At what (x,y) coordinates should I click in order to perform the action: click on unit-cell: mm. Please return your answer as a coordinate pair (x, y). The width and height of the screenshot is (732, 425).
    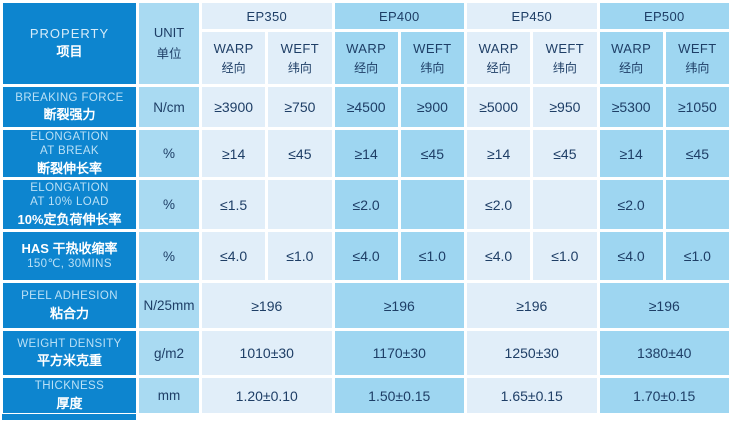
    Looking at the image, I should click on (169, 395).